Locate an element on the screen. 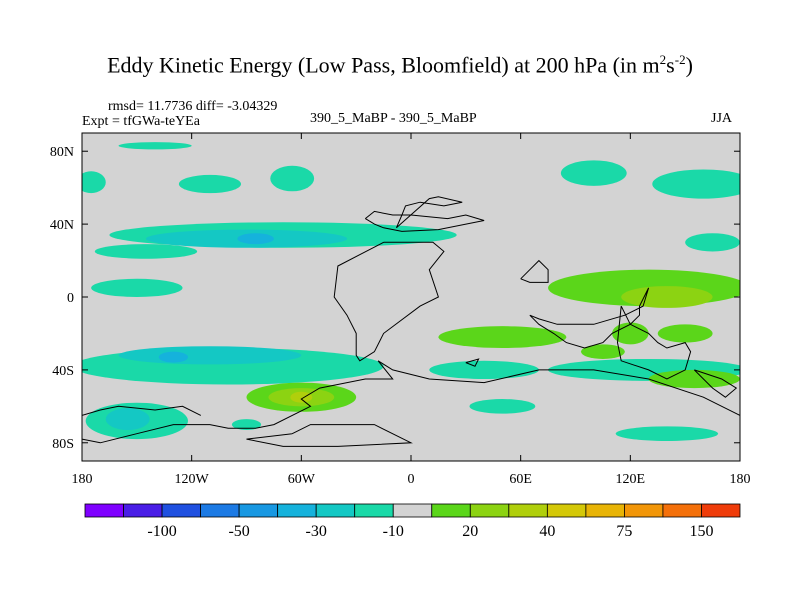 The width and height of the screenshot is (800, 600). y-tick-label: 80N is located at coordinates (62, 152).